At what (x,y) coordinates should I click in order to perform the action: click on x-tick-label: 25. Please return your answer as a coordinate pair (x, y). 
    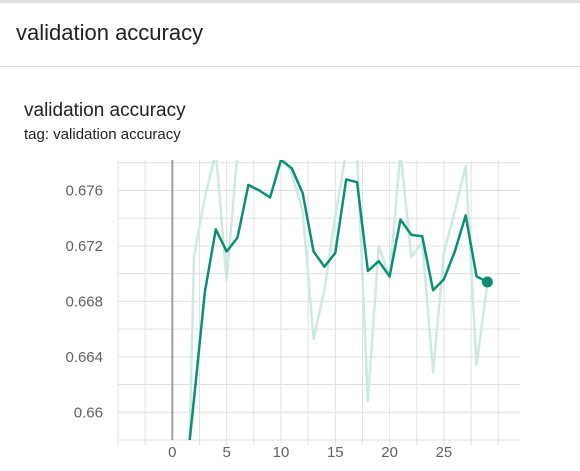
    Looking at the image, I should click on (444, 452).